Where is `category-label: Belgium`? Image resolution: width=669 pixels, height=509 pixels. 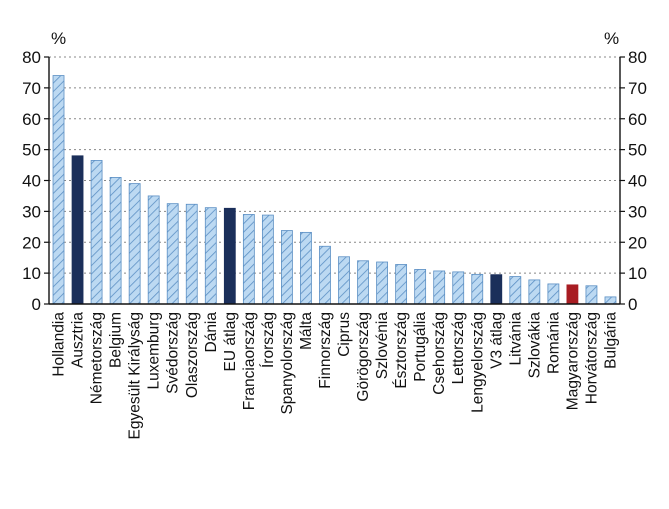 category-label: Belgium is located at coordinates (116, 340).